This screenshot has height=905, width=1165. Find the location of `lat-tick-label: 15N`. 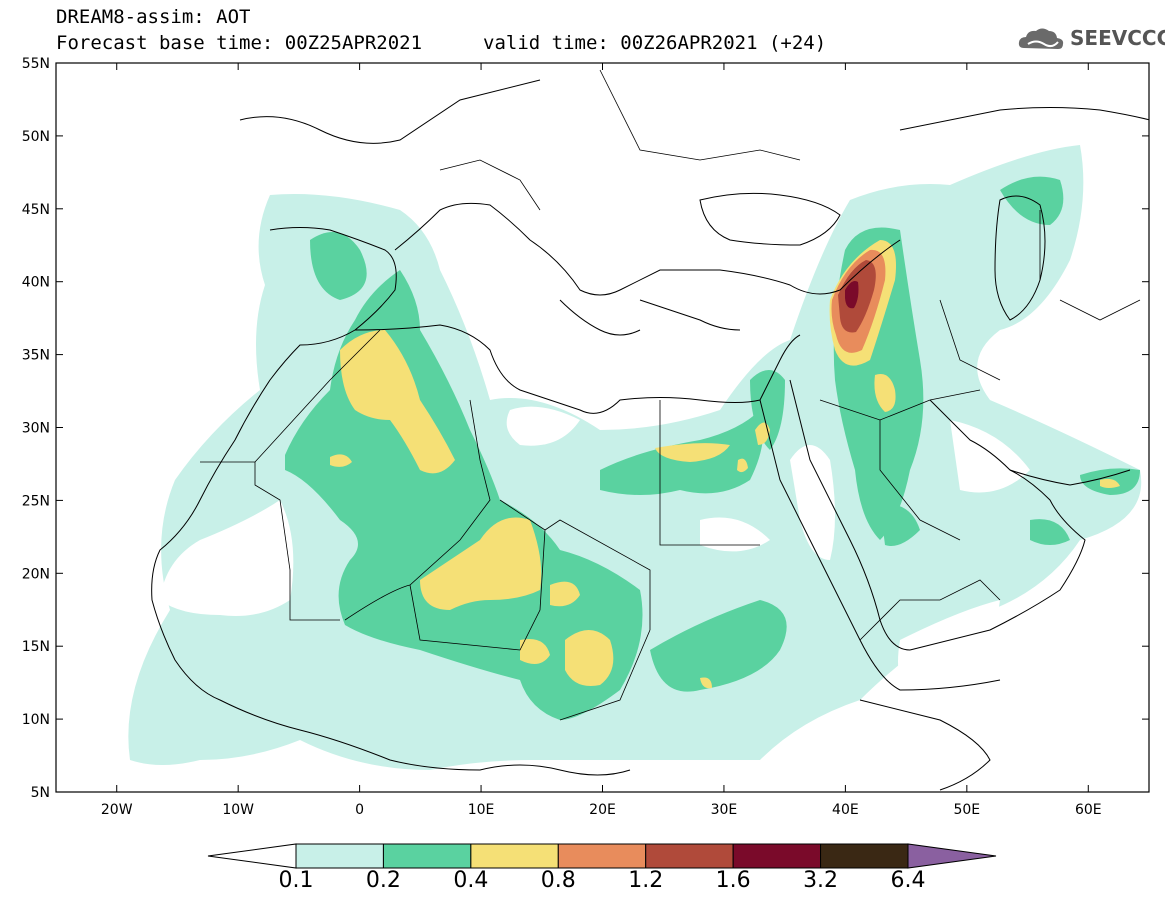

lat-tick-label: 15N is located at coordinates (36, 647).